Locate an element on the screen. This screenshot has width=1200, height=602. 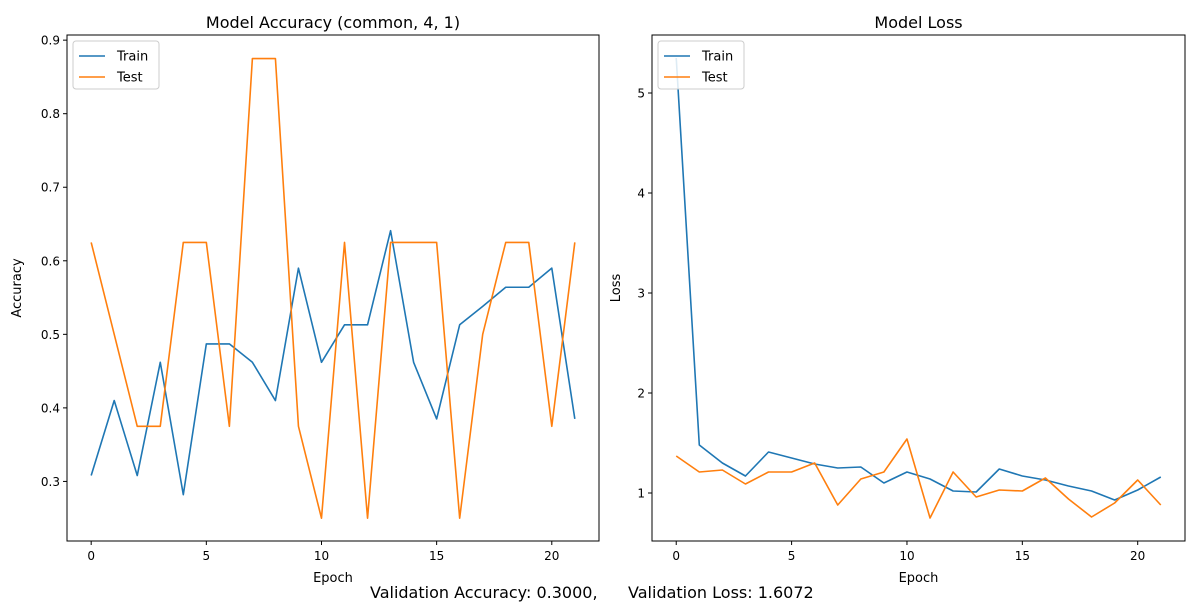
loss-y-tick-label: 2 is located at coordinates (641, 394).